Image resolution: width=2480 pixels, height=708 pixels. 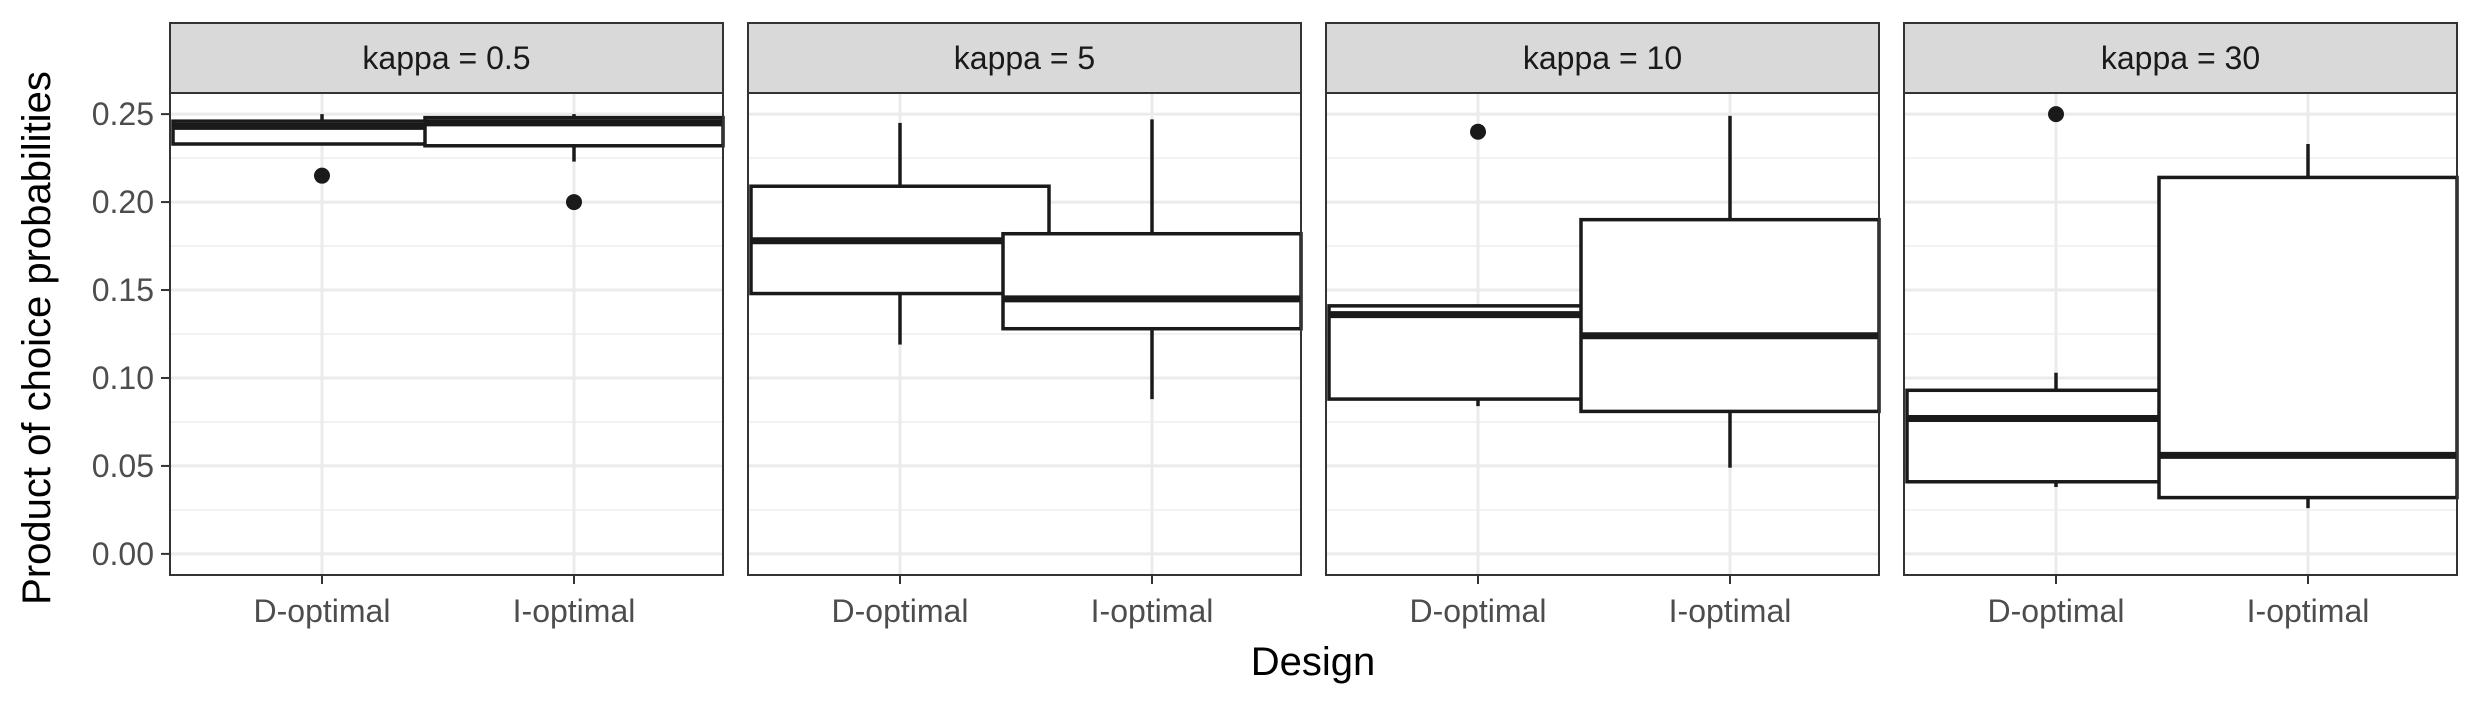 I want to click on y-tick-label: 0.15, so click(x=123, y=290).